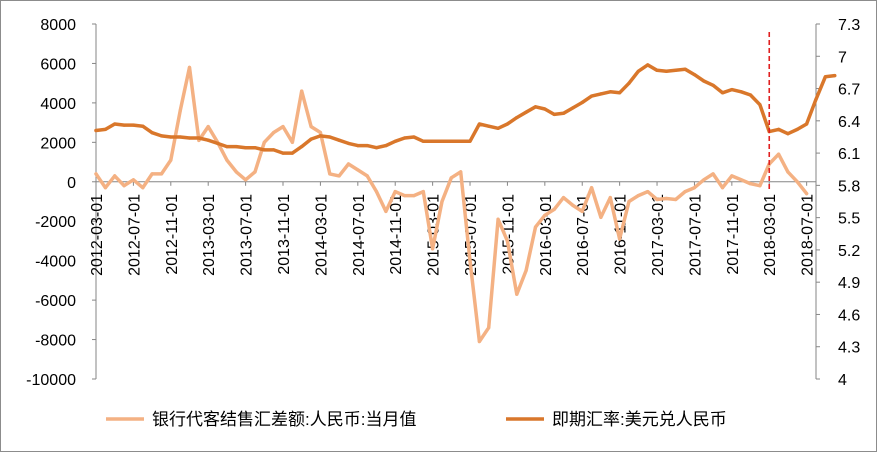 The width and height of the screenshot is (877, 453). What do you see at coordinates (284, 234) in the screenshot?
I see `x-tick-label: 2013-11-01` at bounding box center [284, 234].